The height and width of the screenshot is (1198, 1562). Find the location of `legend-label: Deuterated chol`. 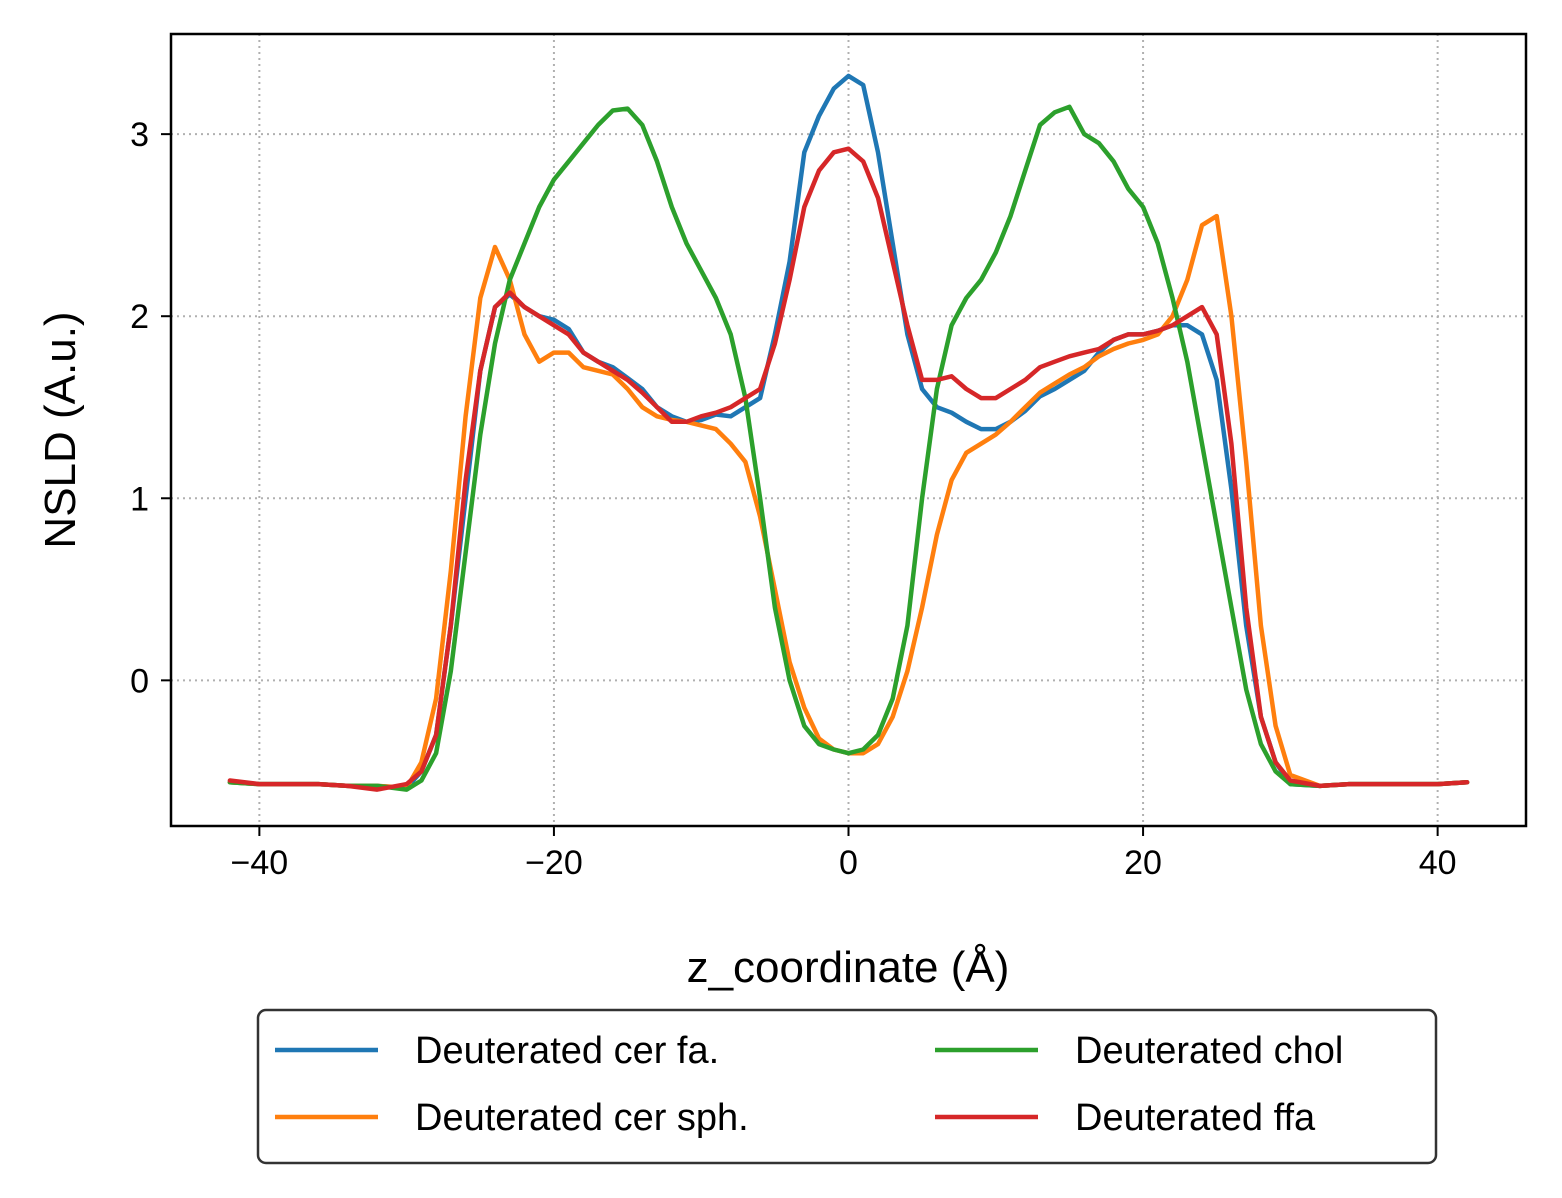

legend-label: Deuterated chol is located at coordinates (1209, 1051).